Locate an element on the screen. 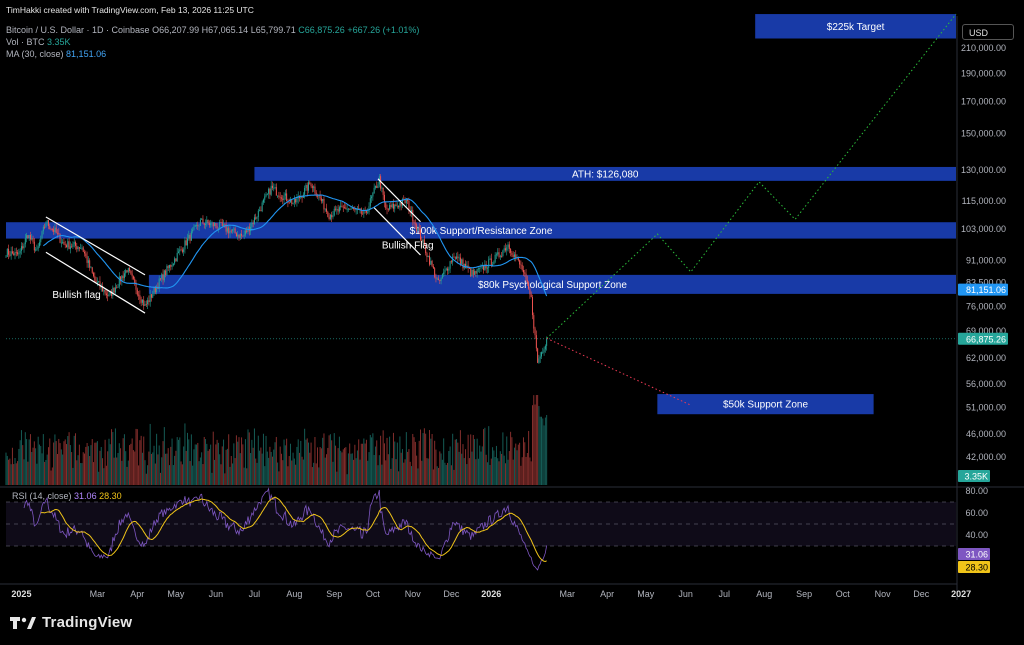  flag-lines is located at coordinates (233, 246).